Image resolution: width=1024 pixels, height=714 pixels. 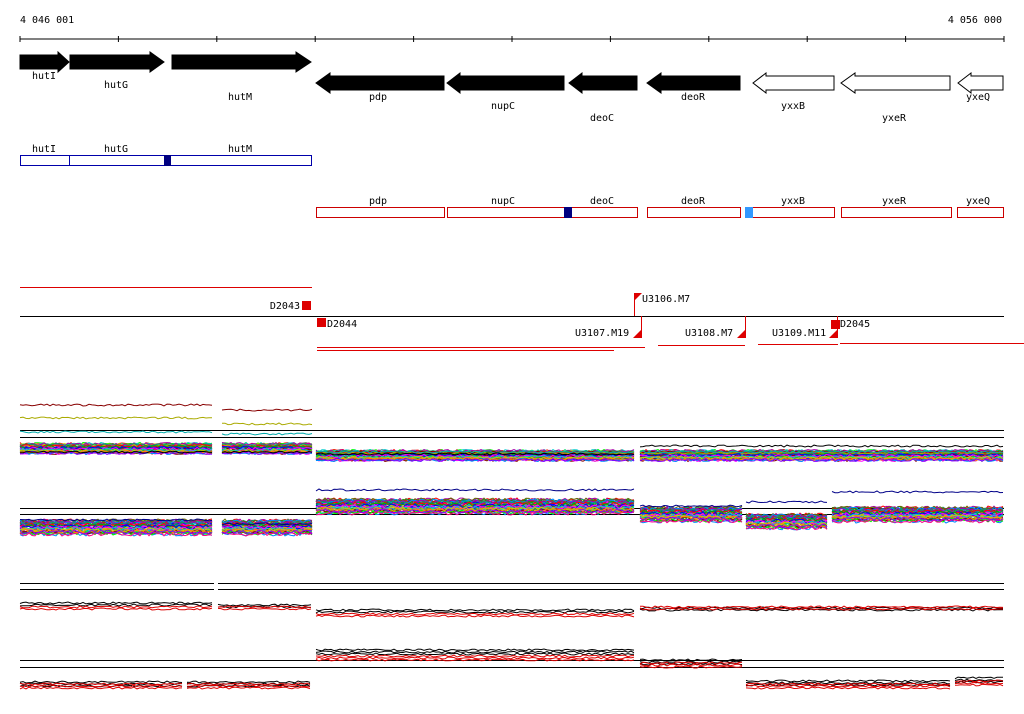 I want to click on transcript-marker-D2045, so click(x=835, y=324).